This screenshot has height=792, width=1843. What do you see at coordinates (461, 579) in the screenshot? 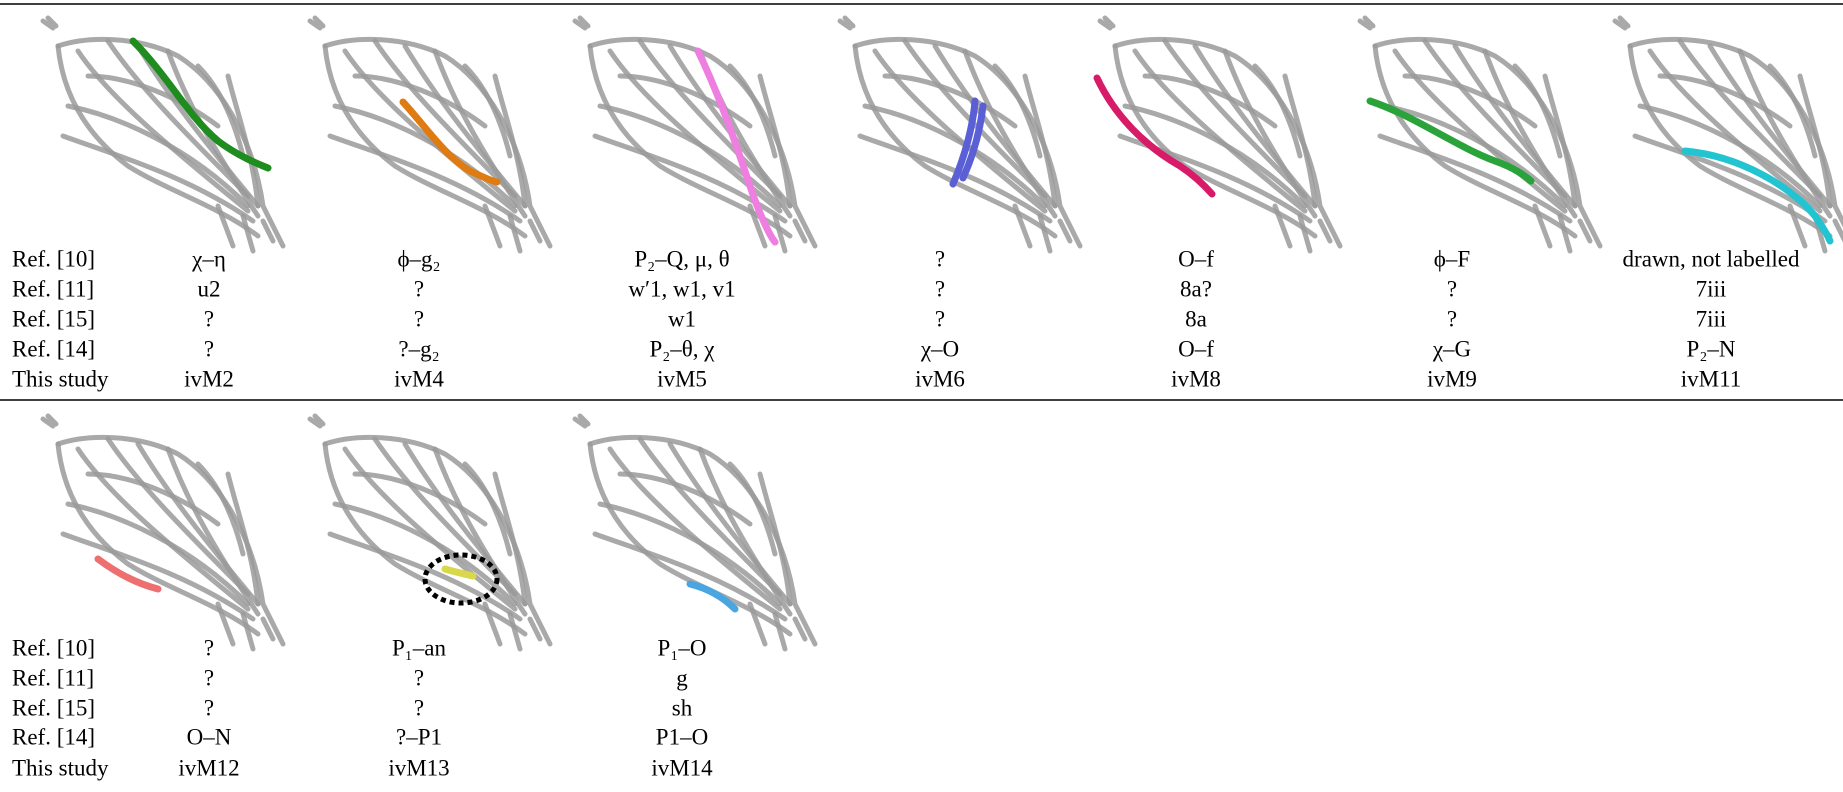
I see `highlight-circle` at bounding box center [461, 579].